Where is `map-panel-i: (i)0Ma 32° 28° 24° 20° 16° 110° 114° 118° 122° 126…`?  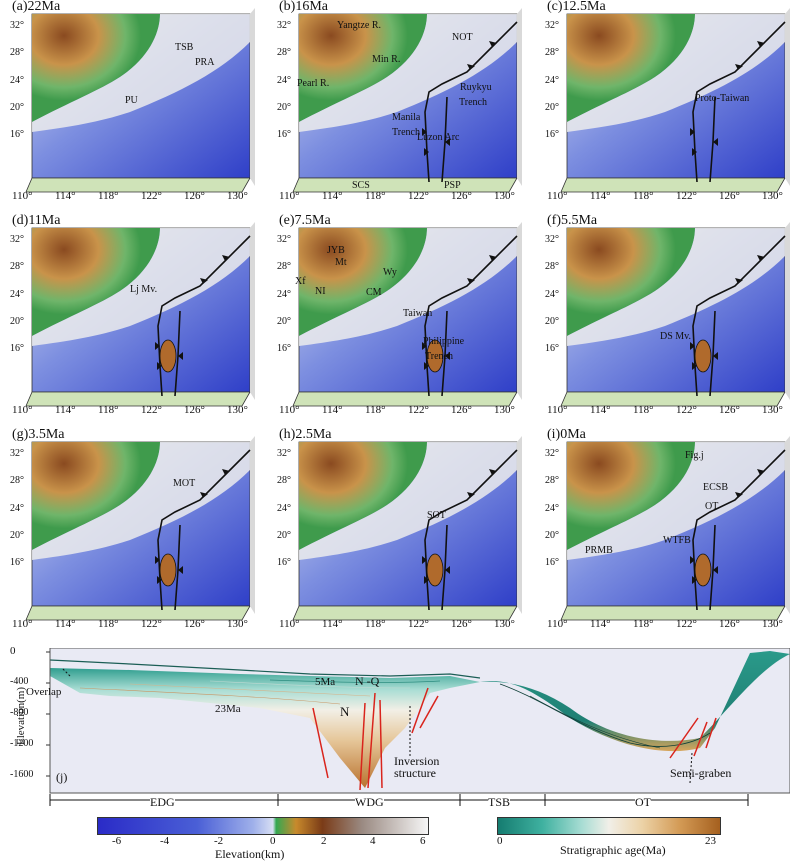
map-panel-i: (i)0Ma 32° 28° 24° 20° 16° 110° 114° 118° 122° 126… is located at coordinates (667, 528).